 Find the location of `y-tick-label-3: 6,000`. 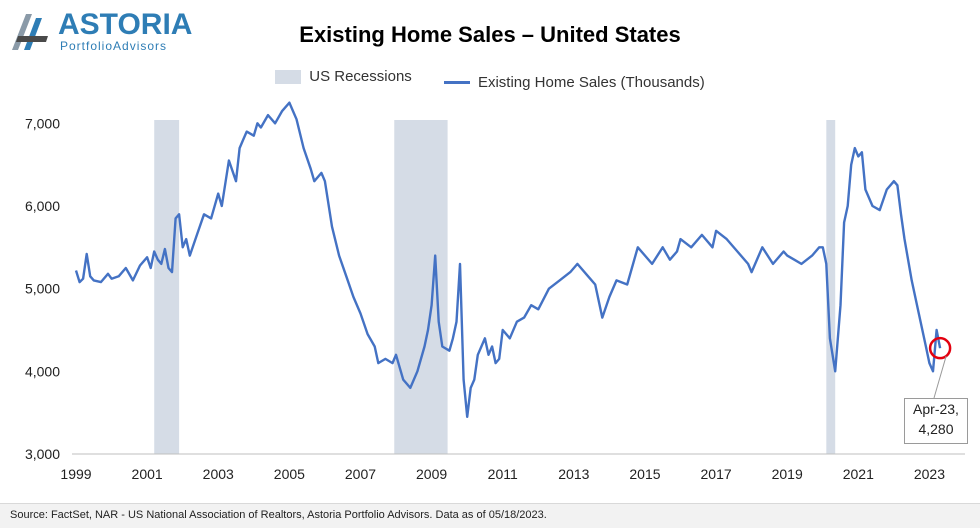

y-tick-label-3: 6,000 is located at coordinates (42, 206).